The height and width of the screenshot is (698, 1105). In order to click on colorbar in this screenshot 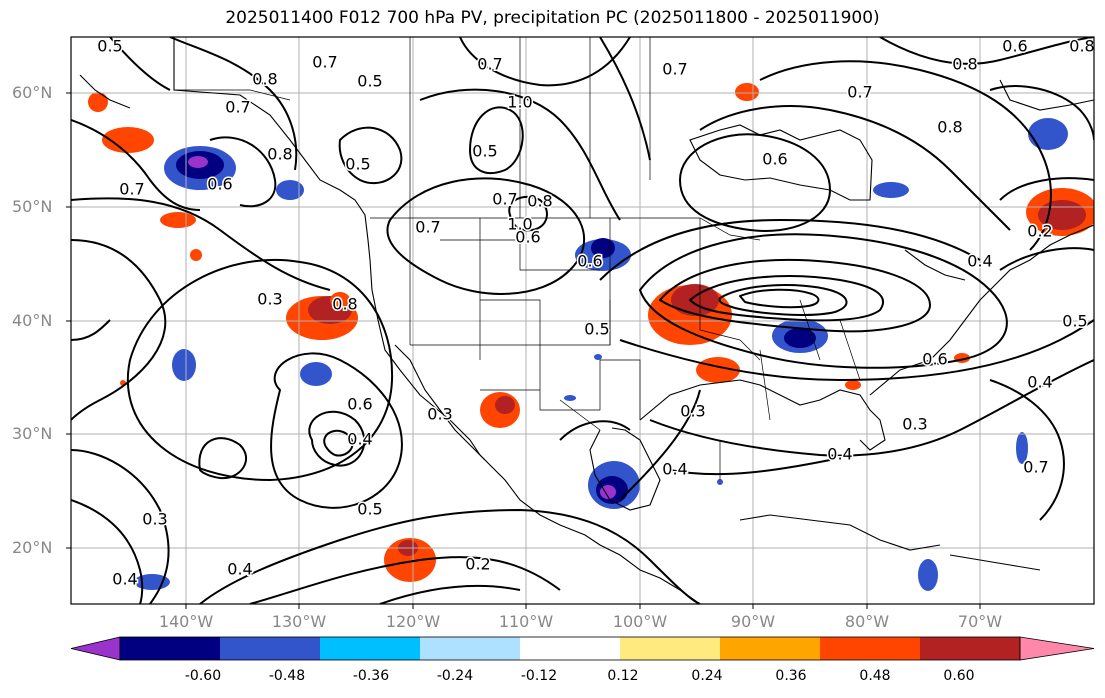, I will do `click(582, 648)`.